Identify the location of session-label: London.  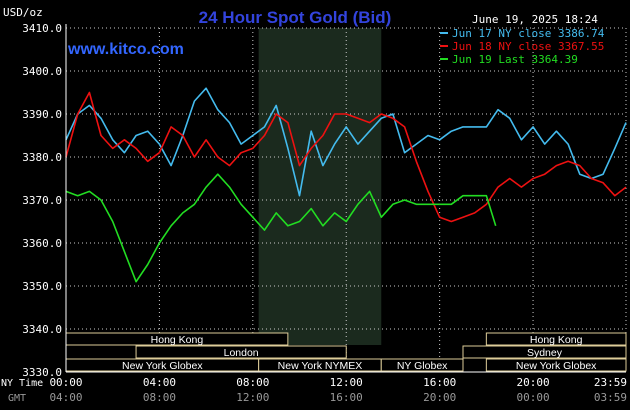
(241, 353).